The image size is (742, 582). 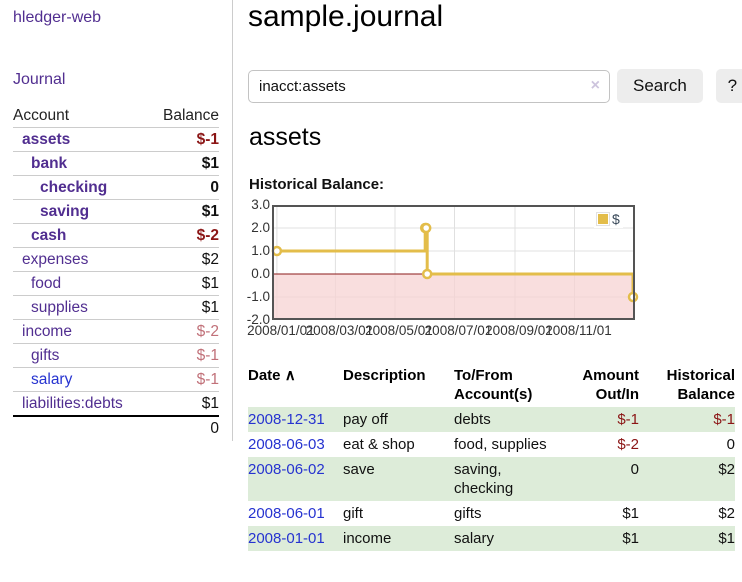 What do you see at coordinates (687, 538) in the screenshot?
I see `register-balance: $1` at bounding box center [687, 538].